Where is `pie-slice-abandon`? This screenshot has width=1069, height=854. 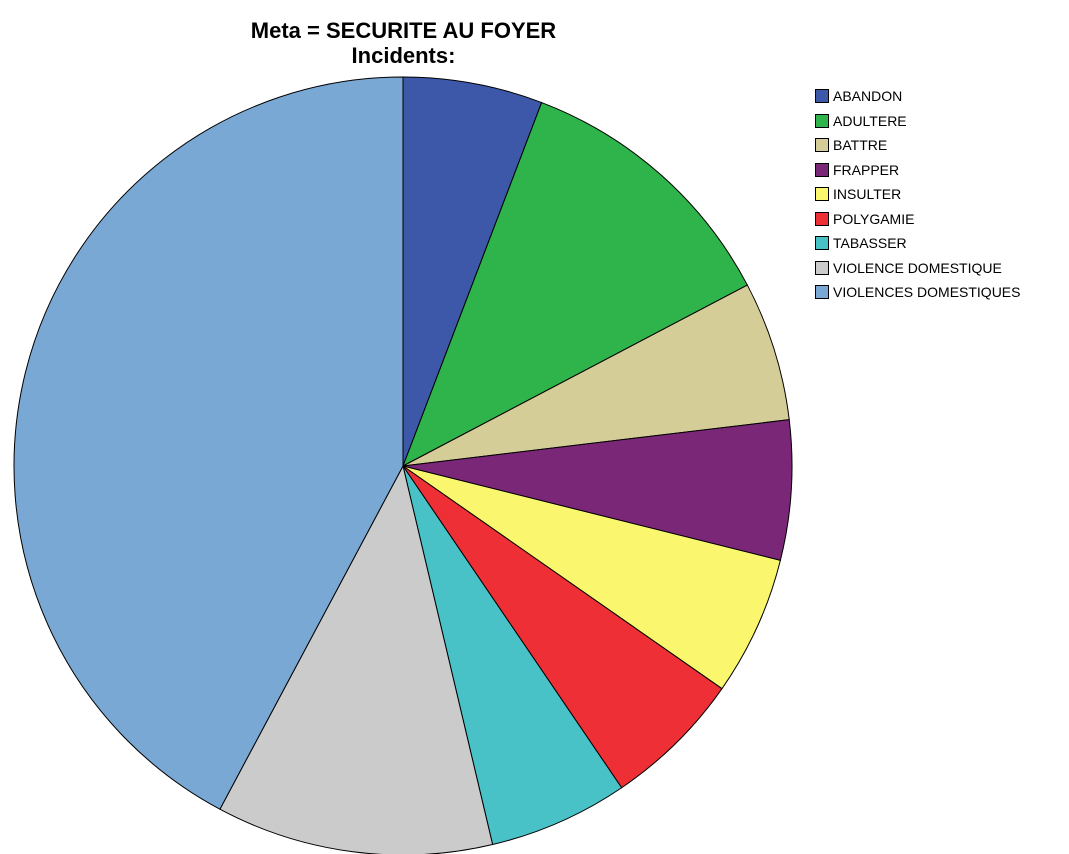
pie-slice-abandon is located at coordinates (472, 271).